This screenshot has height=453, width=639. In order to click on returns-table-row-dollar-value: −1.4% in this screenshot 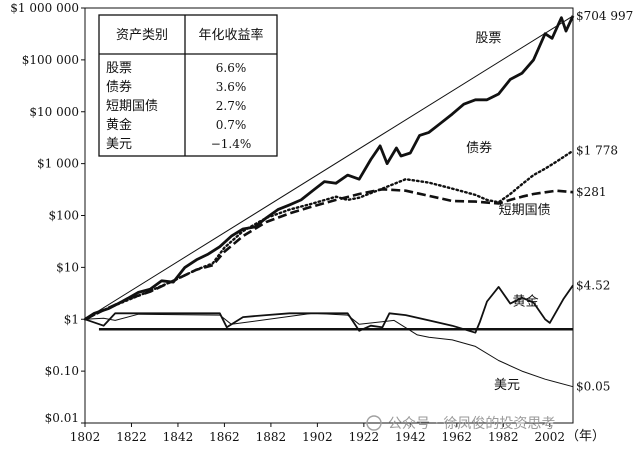, I will do `click(231, 144)`.